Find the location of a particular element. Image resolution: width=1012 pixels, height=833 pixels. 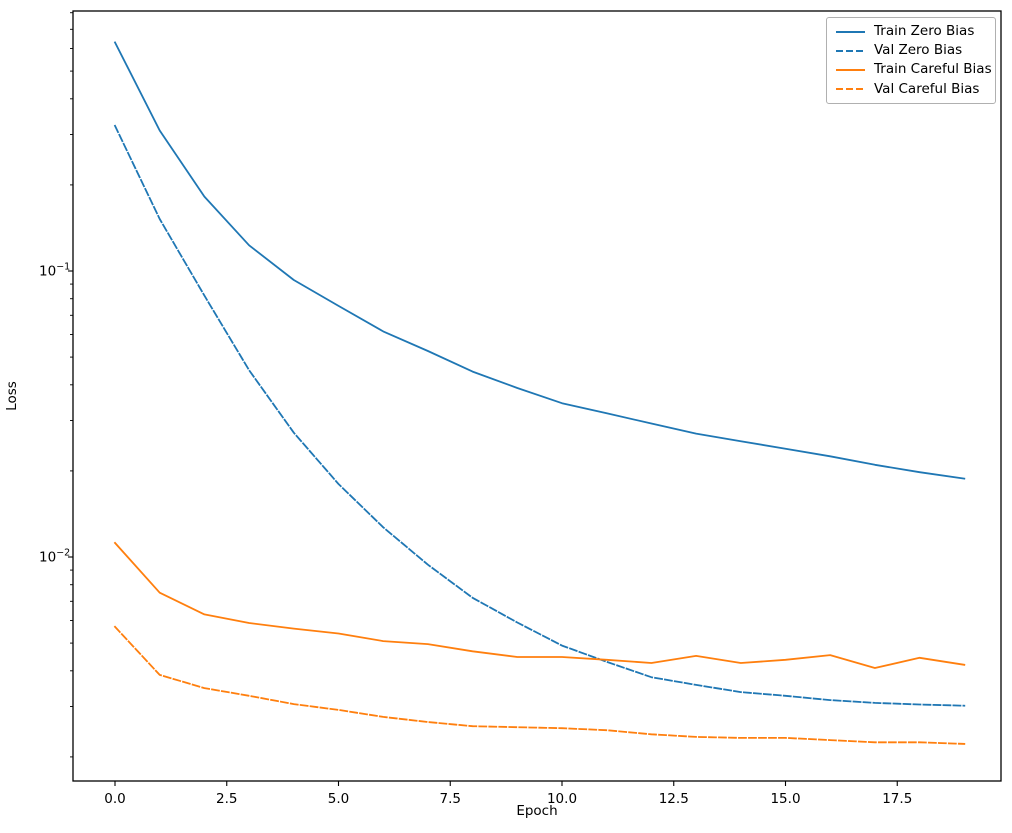

x-tick-label: 10.0 is located at coordinates (562, 799).